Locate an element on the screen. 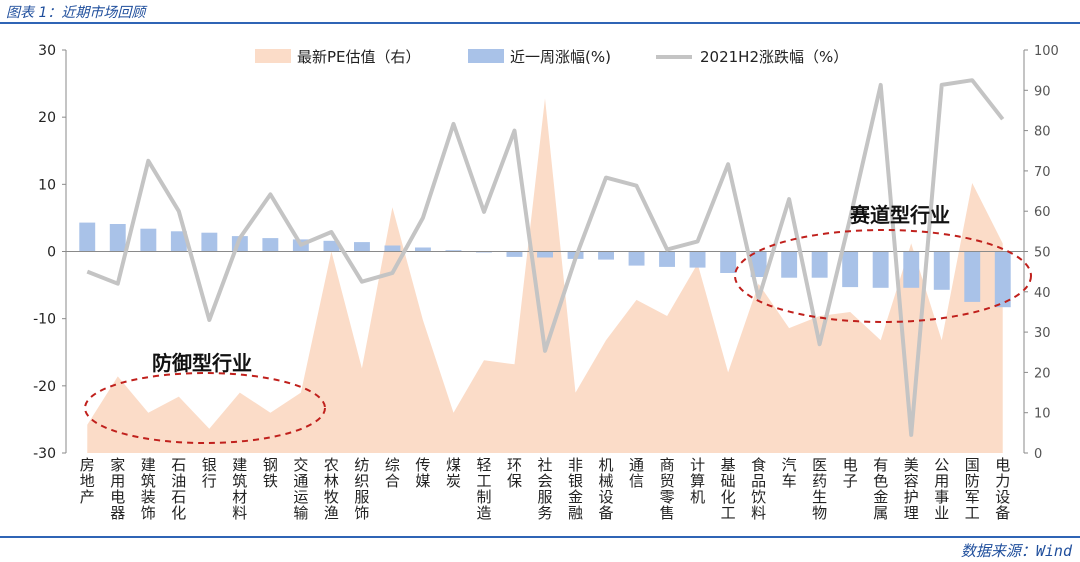 The height and width of the screenshot is (562, 1080). category-label: 美容护理 is located at coordinates (911, 489).